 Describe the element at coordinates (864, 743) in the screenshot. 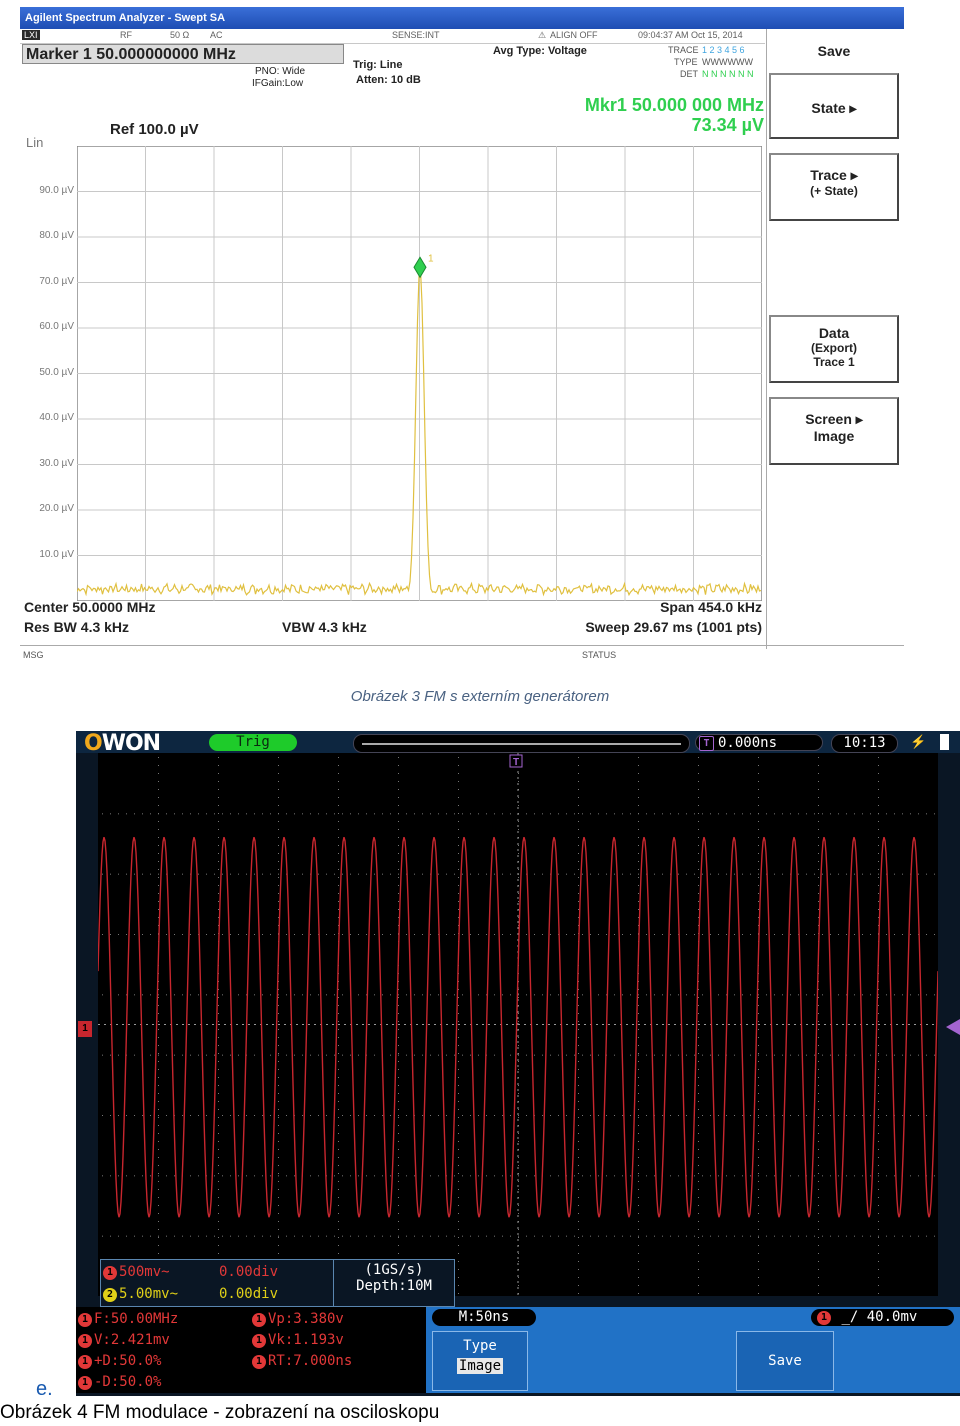

I see `clock: 10:13` at that location.